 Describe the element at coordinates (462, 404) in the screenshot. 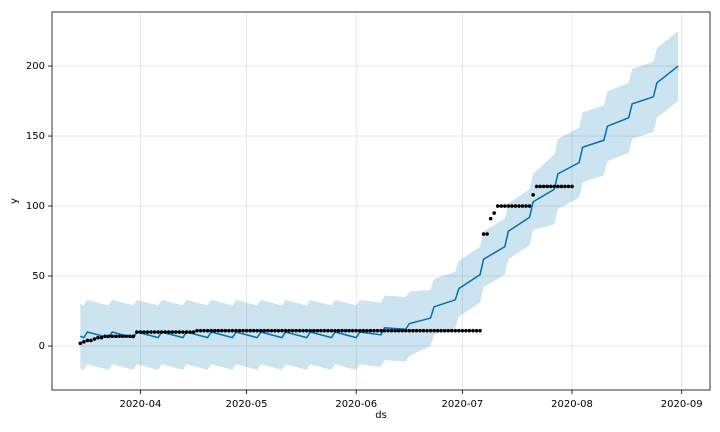

I see `x-tick-label: 2020-07` at that location.